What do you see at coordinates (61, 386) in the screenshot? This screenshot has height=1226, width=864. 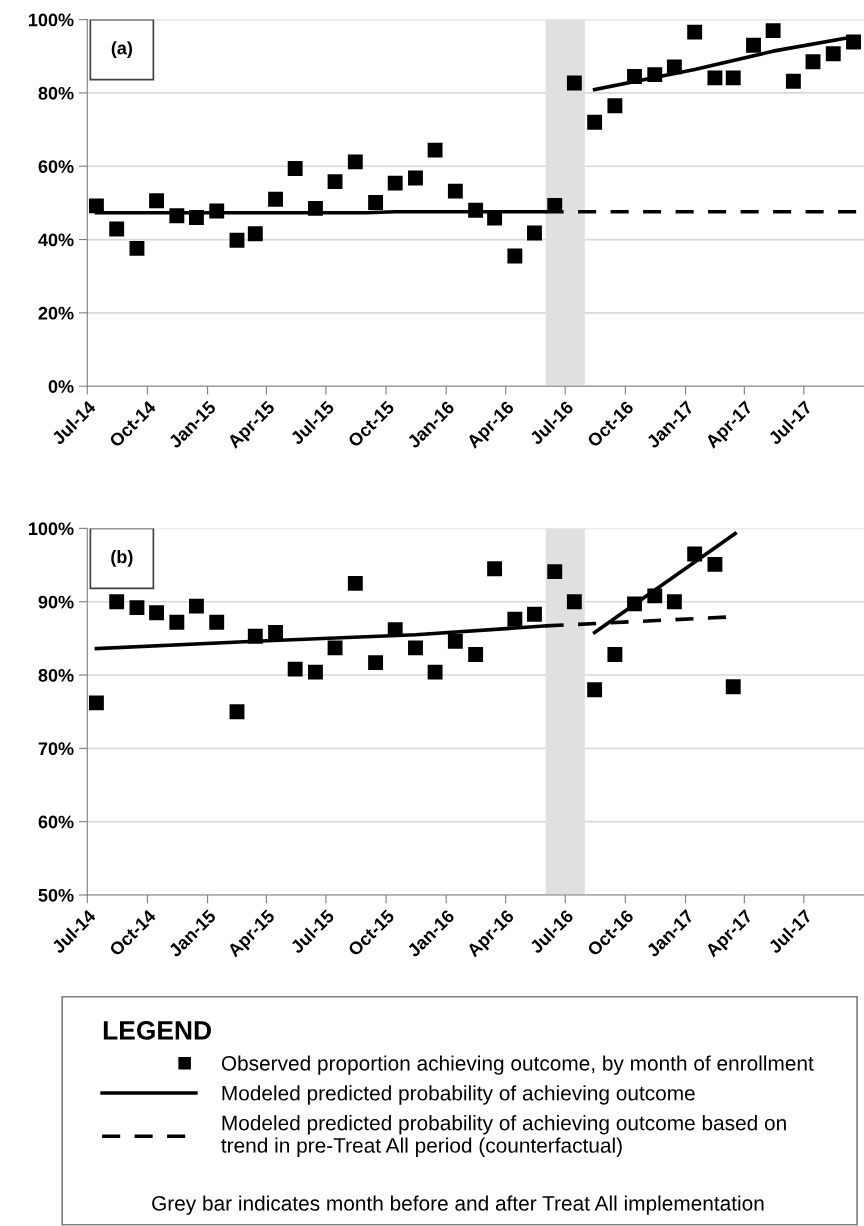 I see `y-tick-label: 0%` at bounding box center [61, 386].